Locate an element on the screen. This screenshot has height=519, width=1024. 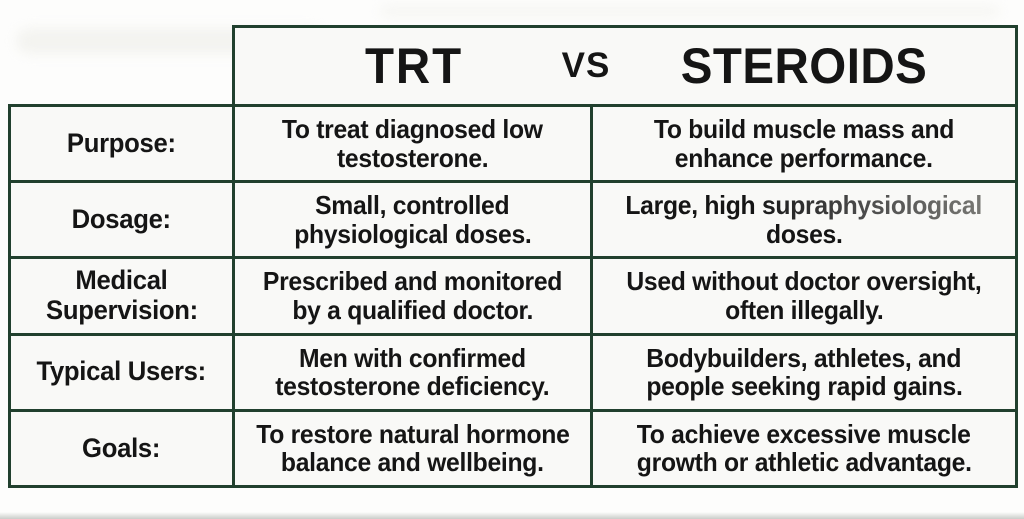
cell-line: growth or athletic advantage. is located at coordinates (804, 462).